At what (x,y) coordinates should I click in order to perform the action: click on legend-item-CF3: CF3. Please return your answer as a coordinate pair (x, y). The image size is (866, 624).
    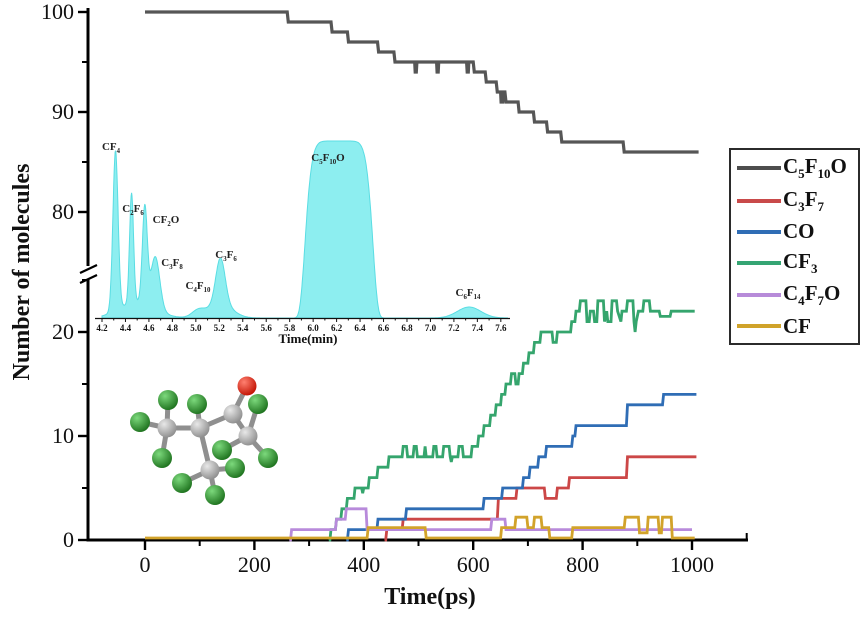
    Looking at the image, I should click on (797, 262).